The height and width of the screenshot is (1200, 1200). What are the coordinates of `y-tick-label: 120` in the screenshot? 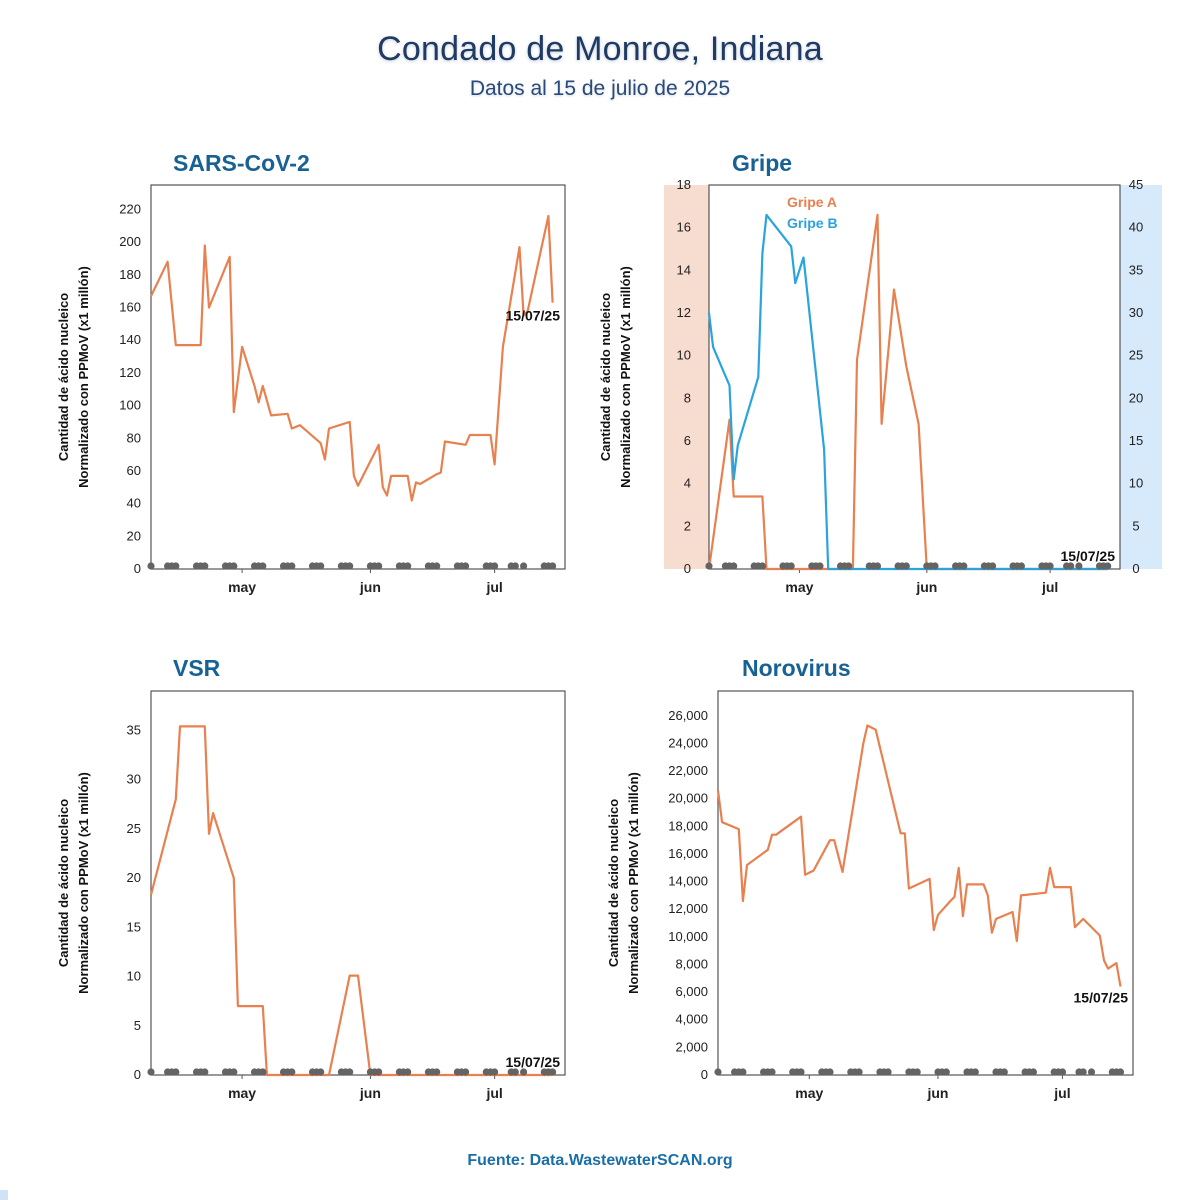 It's located at (130, 372).